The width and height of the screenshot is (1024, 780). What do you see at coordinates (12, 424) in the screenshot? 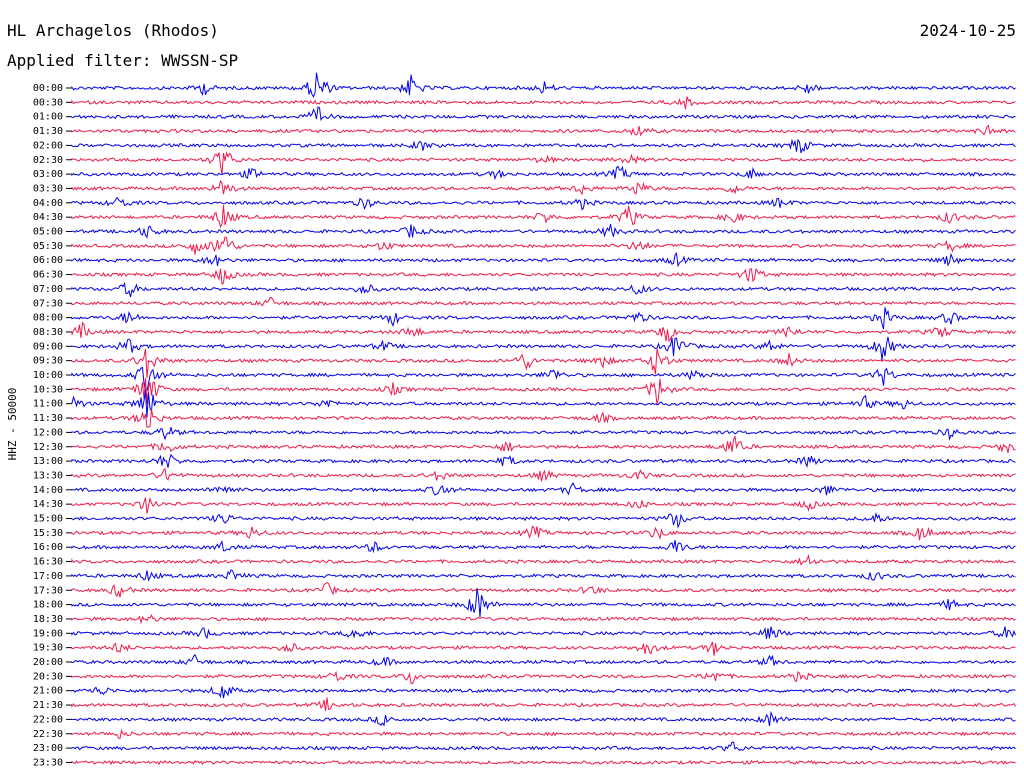
I see `y-axis-label: HHZ - 50000` at bounding box center [12, 424].